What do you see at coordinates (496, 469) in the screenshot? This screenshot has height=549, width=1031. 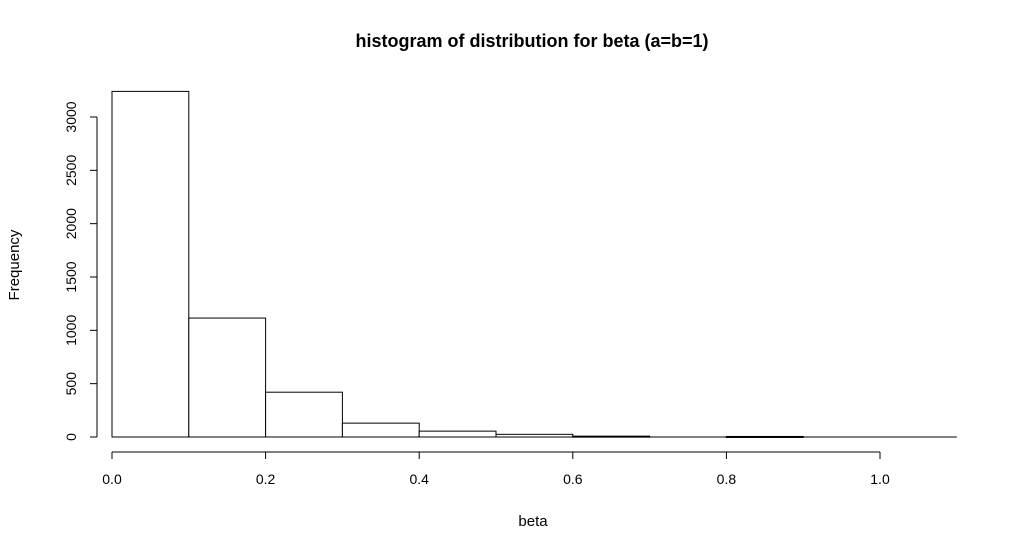 I see `x-axis: 0.0 0.2 0.4 0.6 0.8 1.0` at bounding box center [496, 469].